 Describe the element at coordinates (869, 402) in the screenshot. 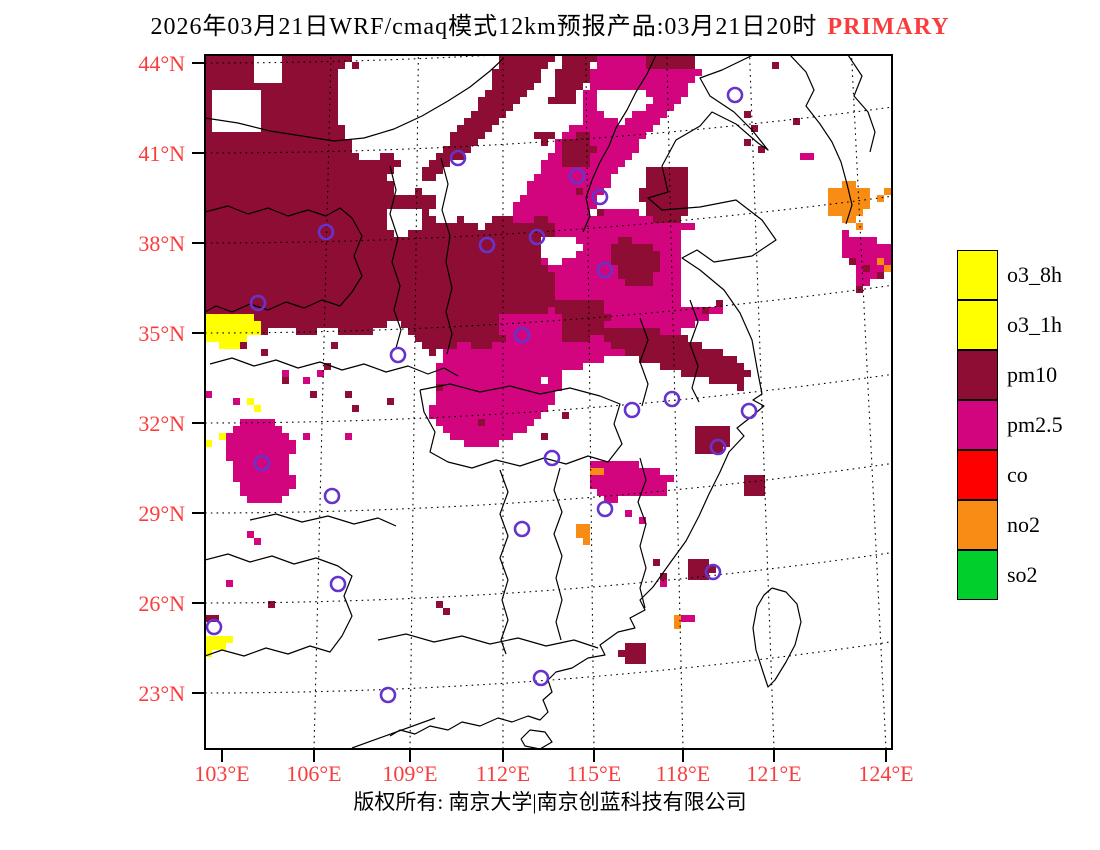

I see `meridian-124°E` at that location.